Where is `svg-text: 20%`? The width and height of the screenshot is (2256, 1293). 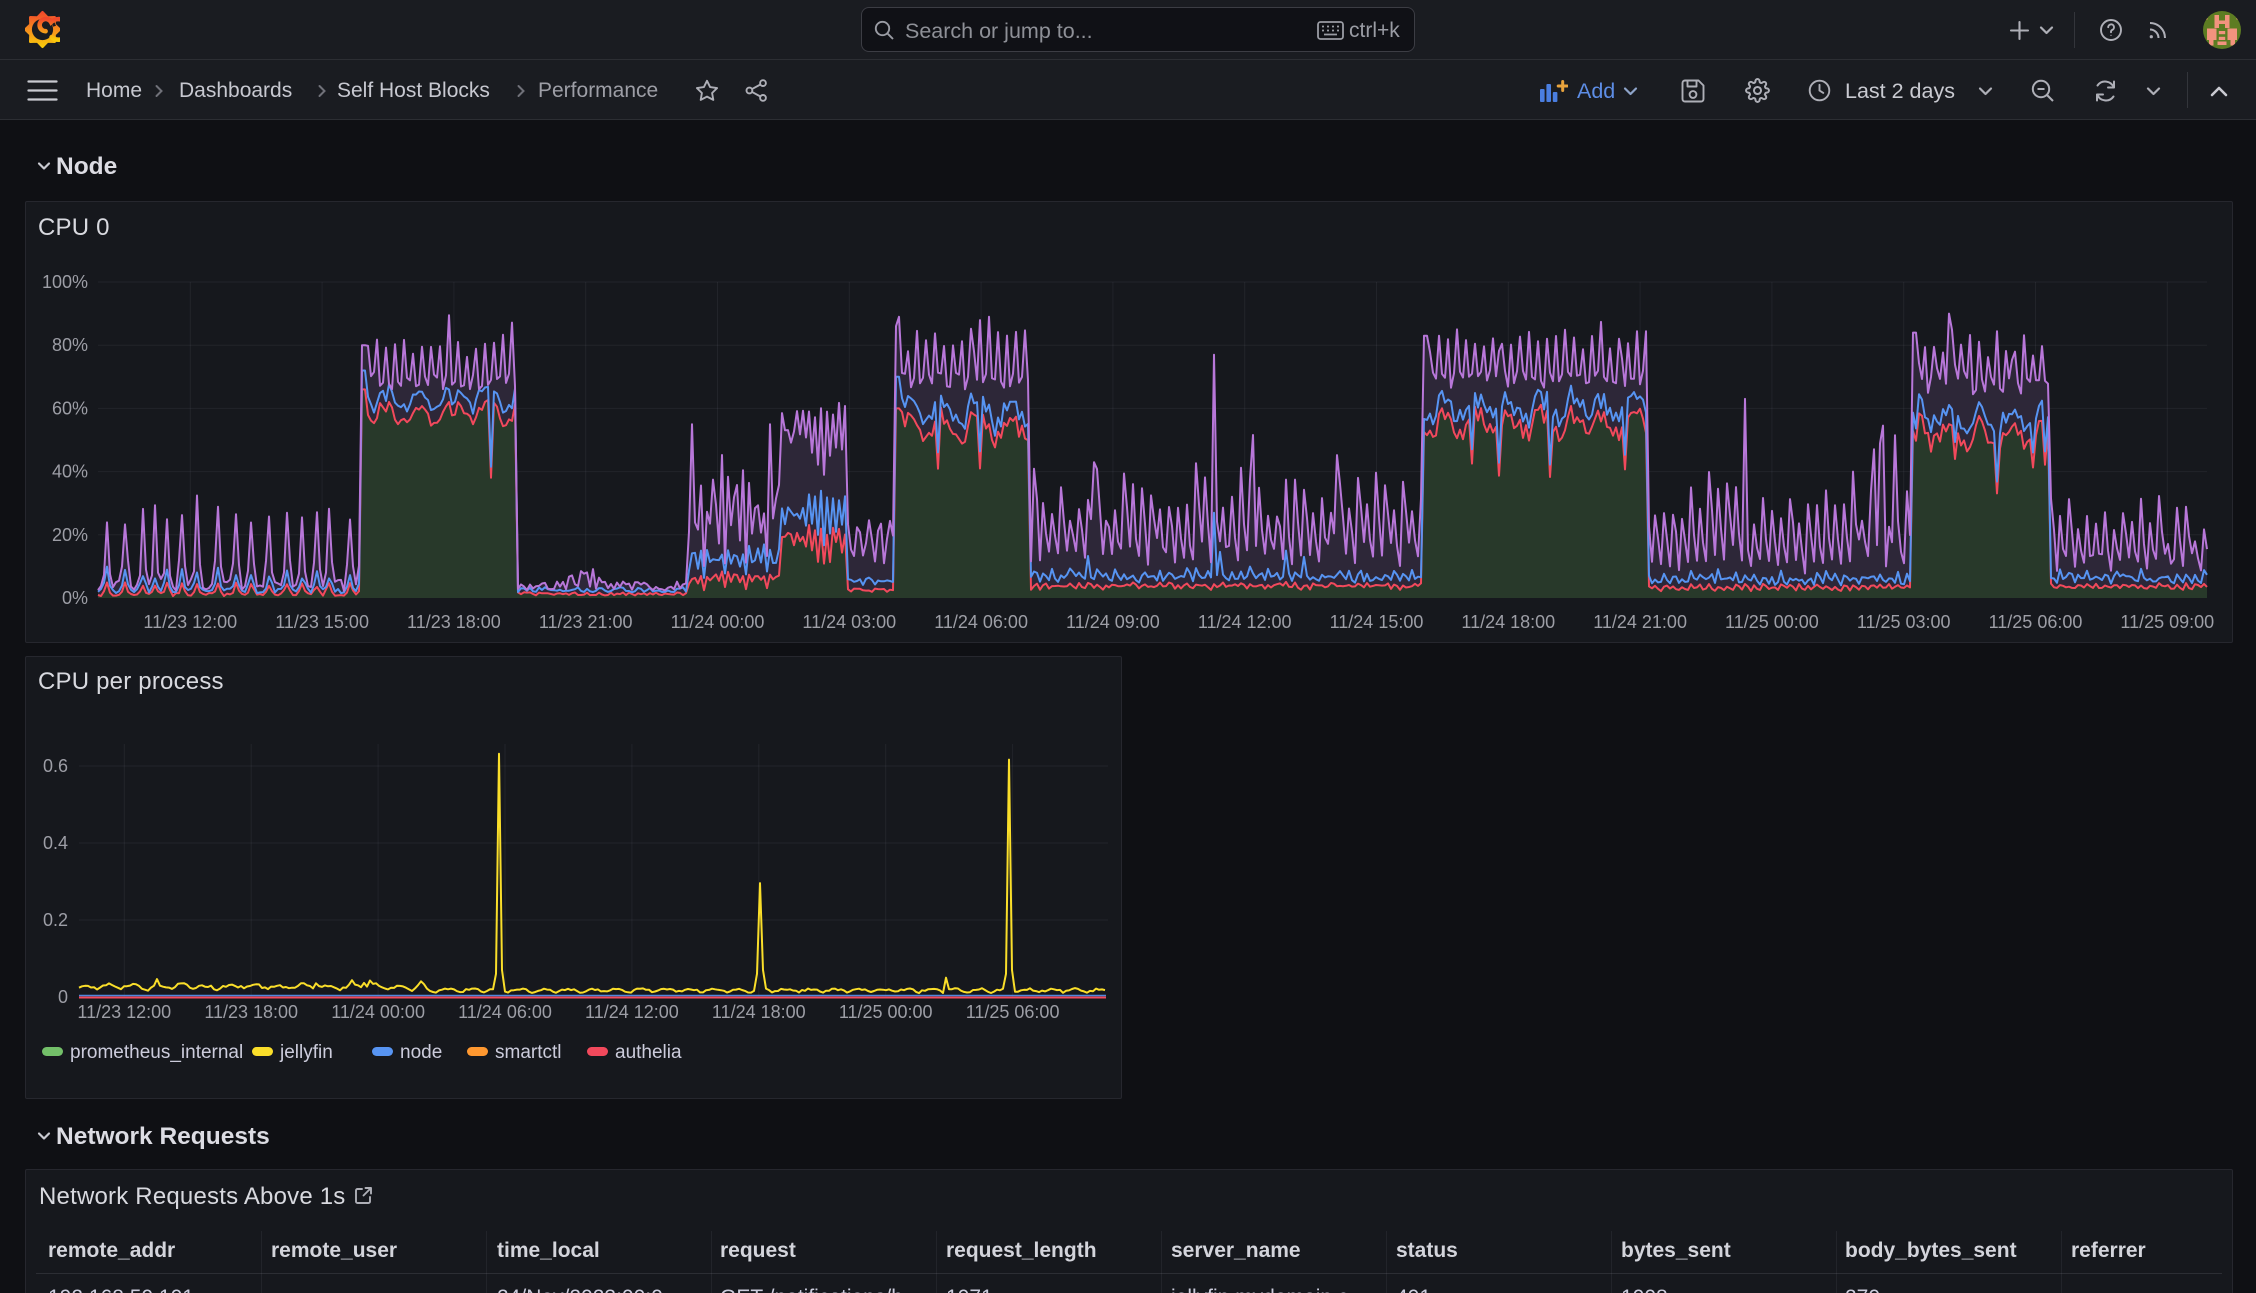
svg-text: 20% is located at coordinates (70, 535).